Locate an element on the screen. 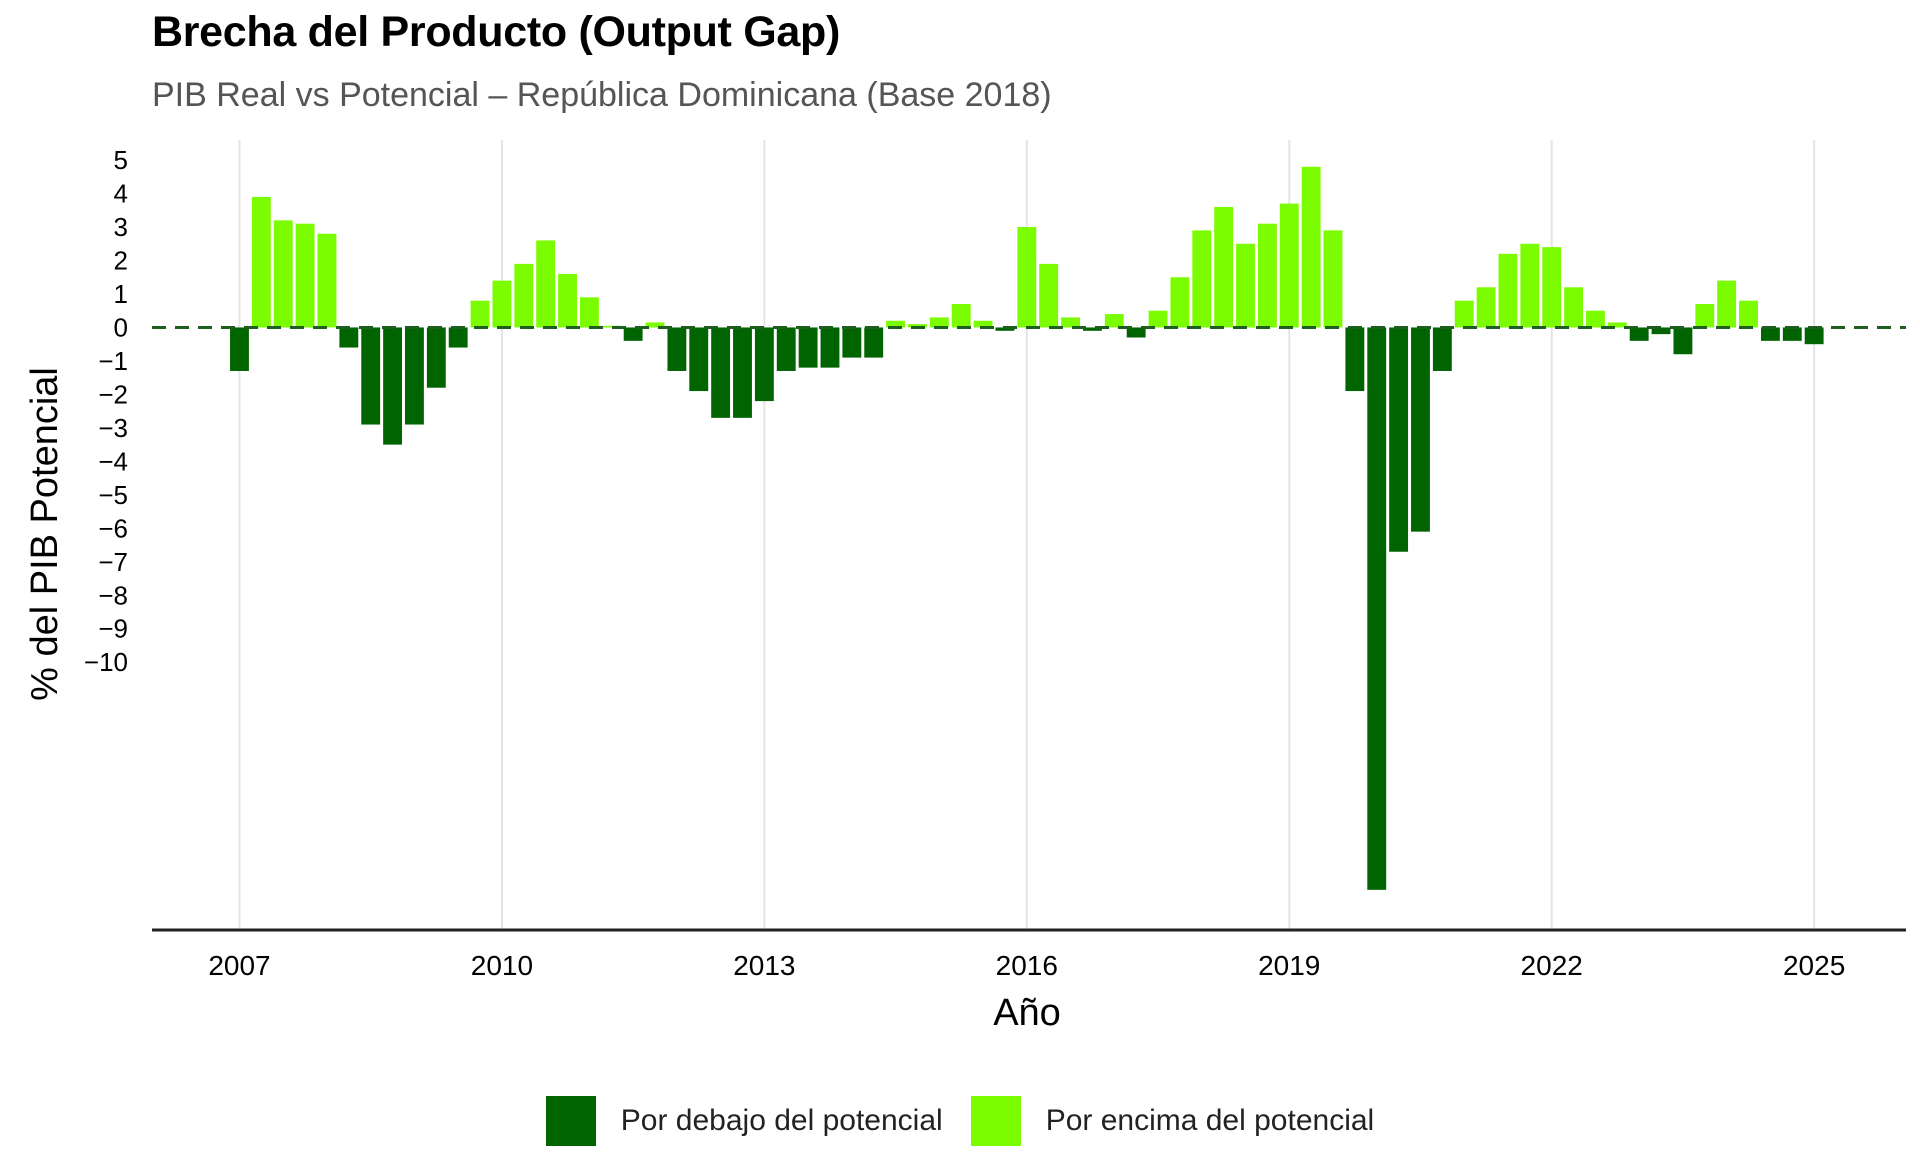 Image resolution: width=1920 pixels, height=1155 pixels. y-tick-label: −6 is located at coordinates (113, 528).